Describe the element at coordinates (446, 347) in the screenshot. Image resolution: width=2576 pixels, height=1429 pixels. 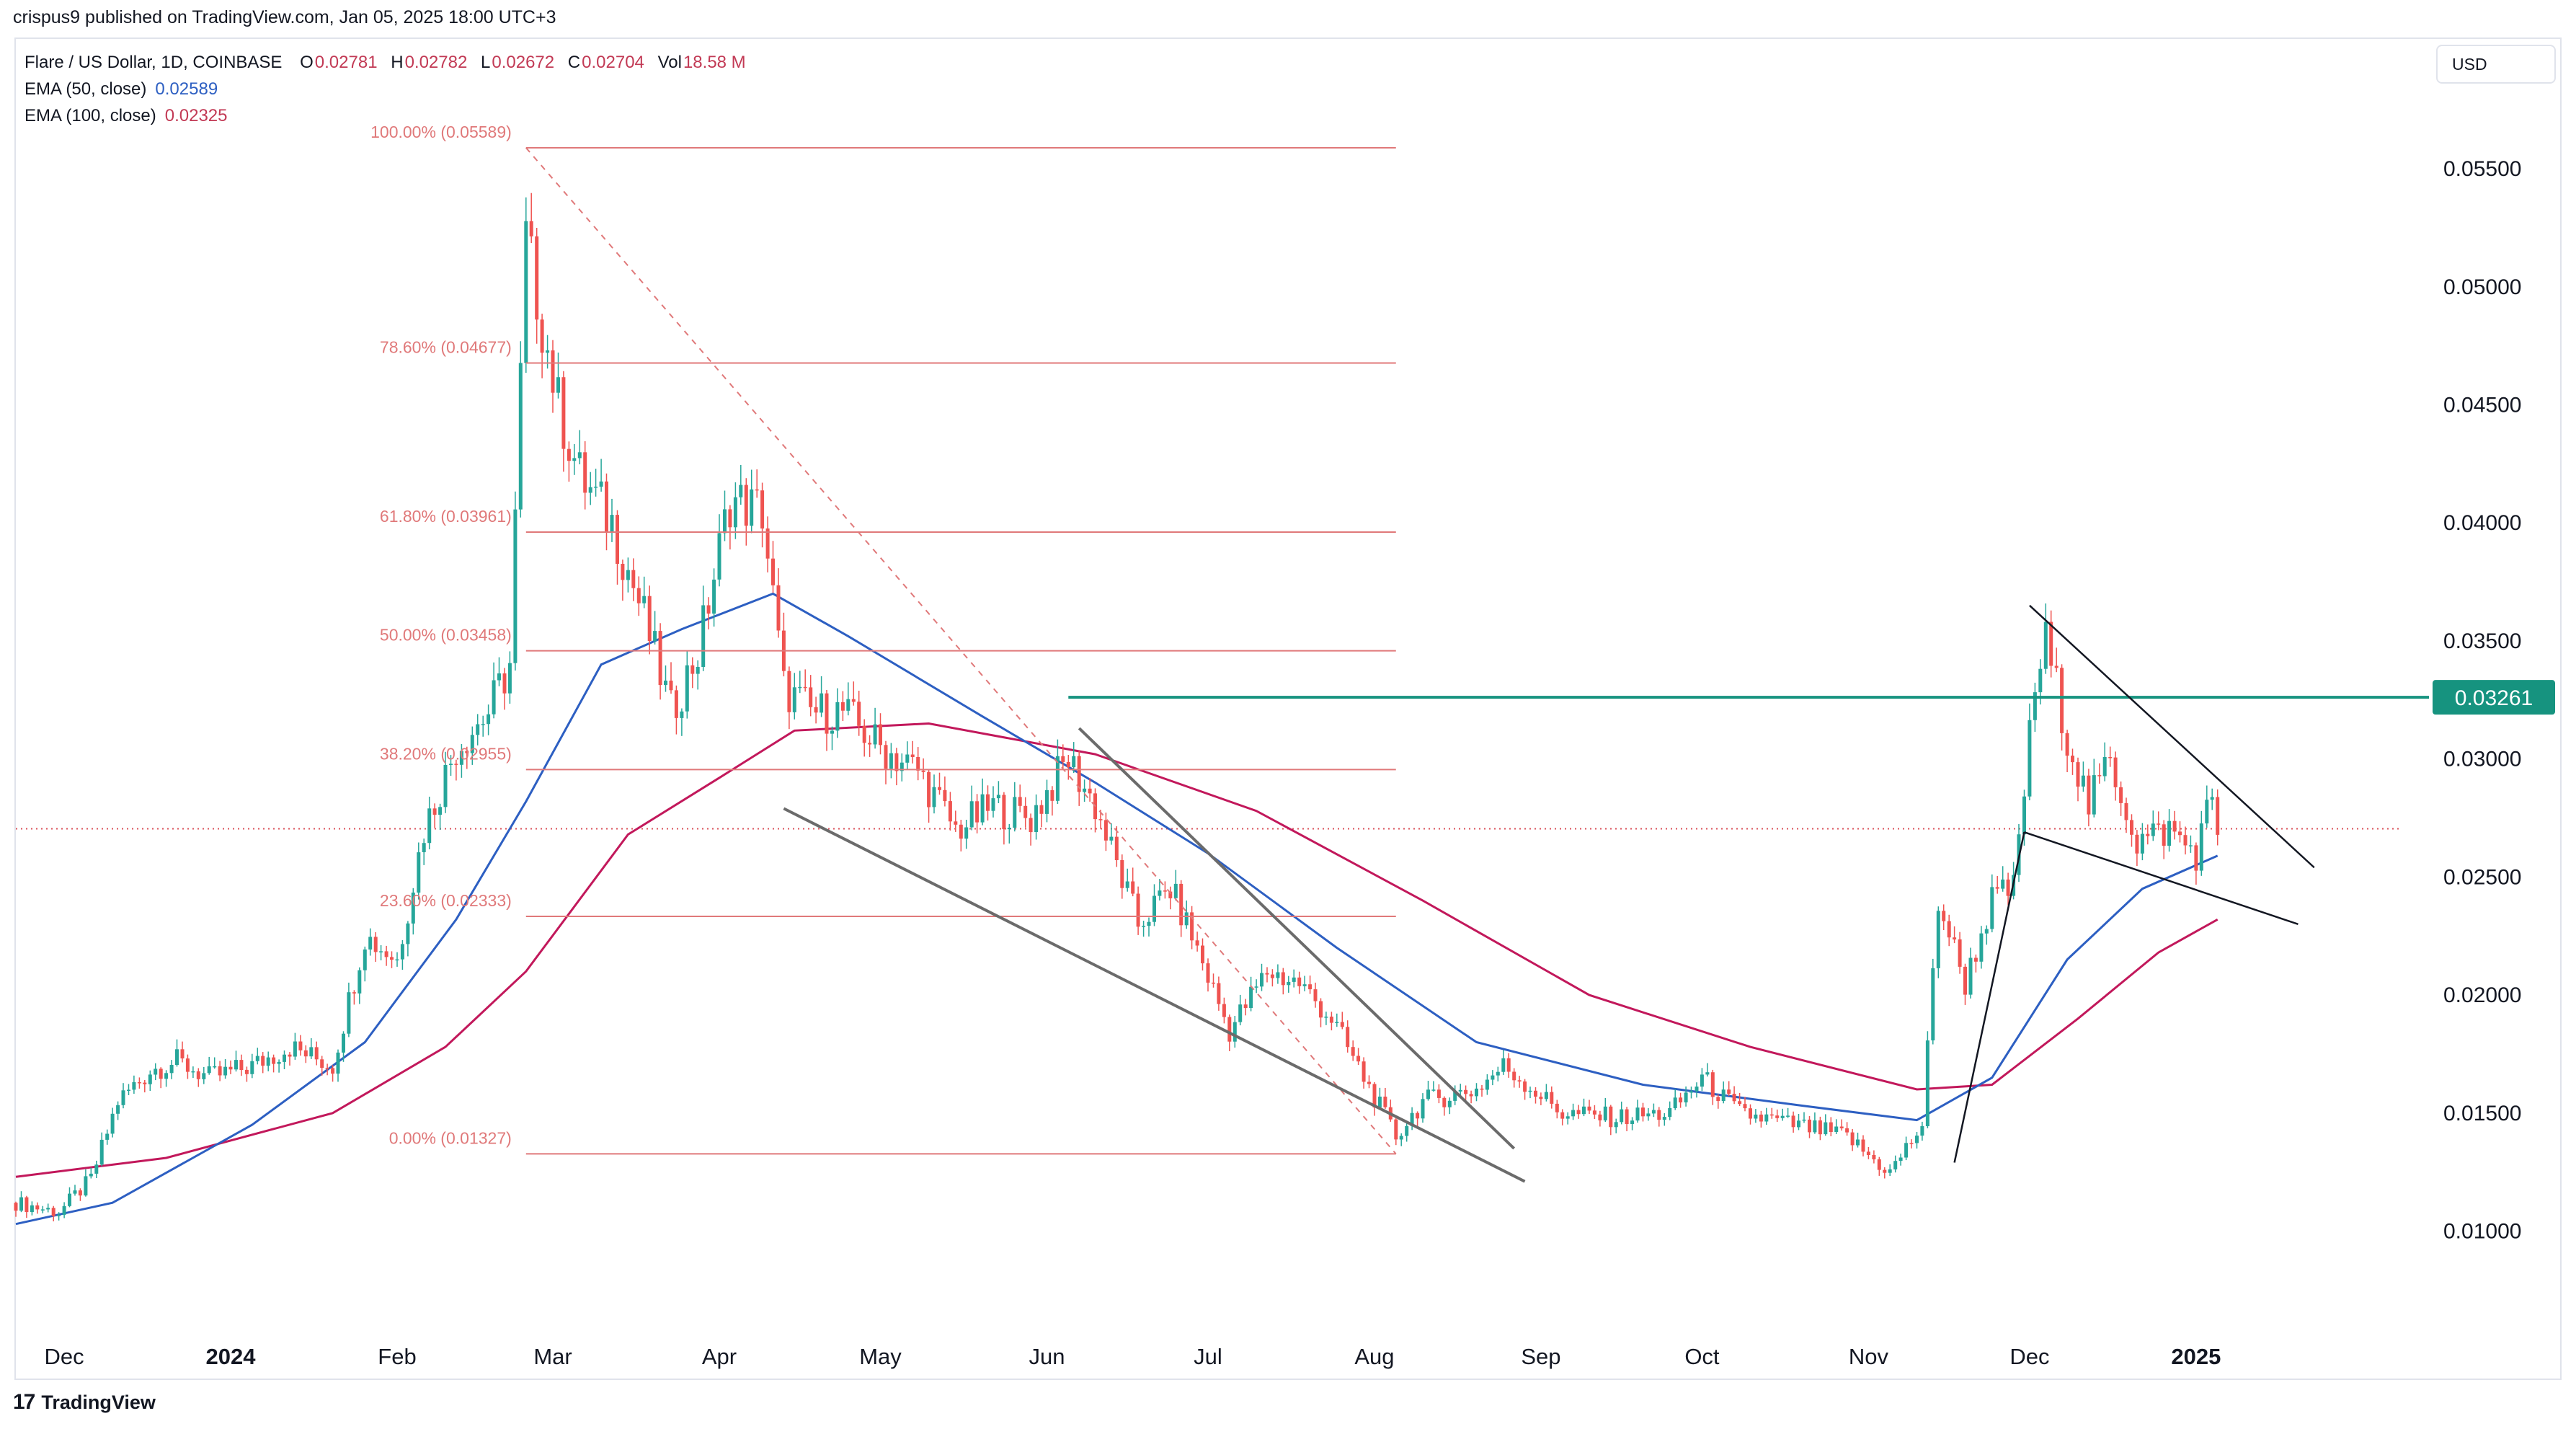
I see `fib-level-label: 78.60% (0.04677)` at that location.